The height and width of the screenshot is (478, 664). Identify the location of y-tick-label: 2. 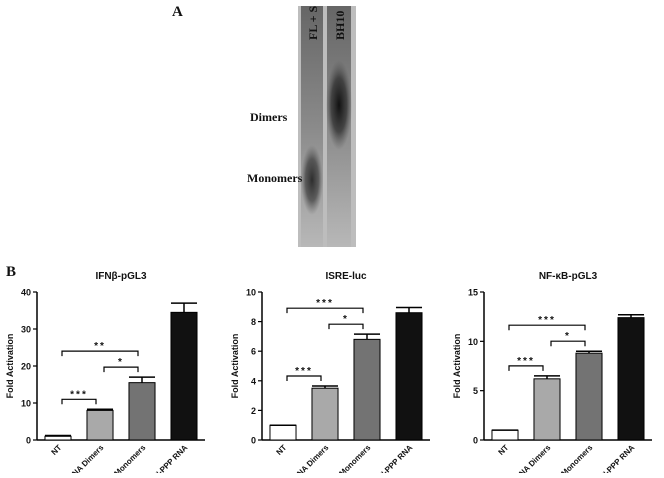
(253, 411).